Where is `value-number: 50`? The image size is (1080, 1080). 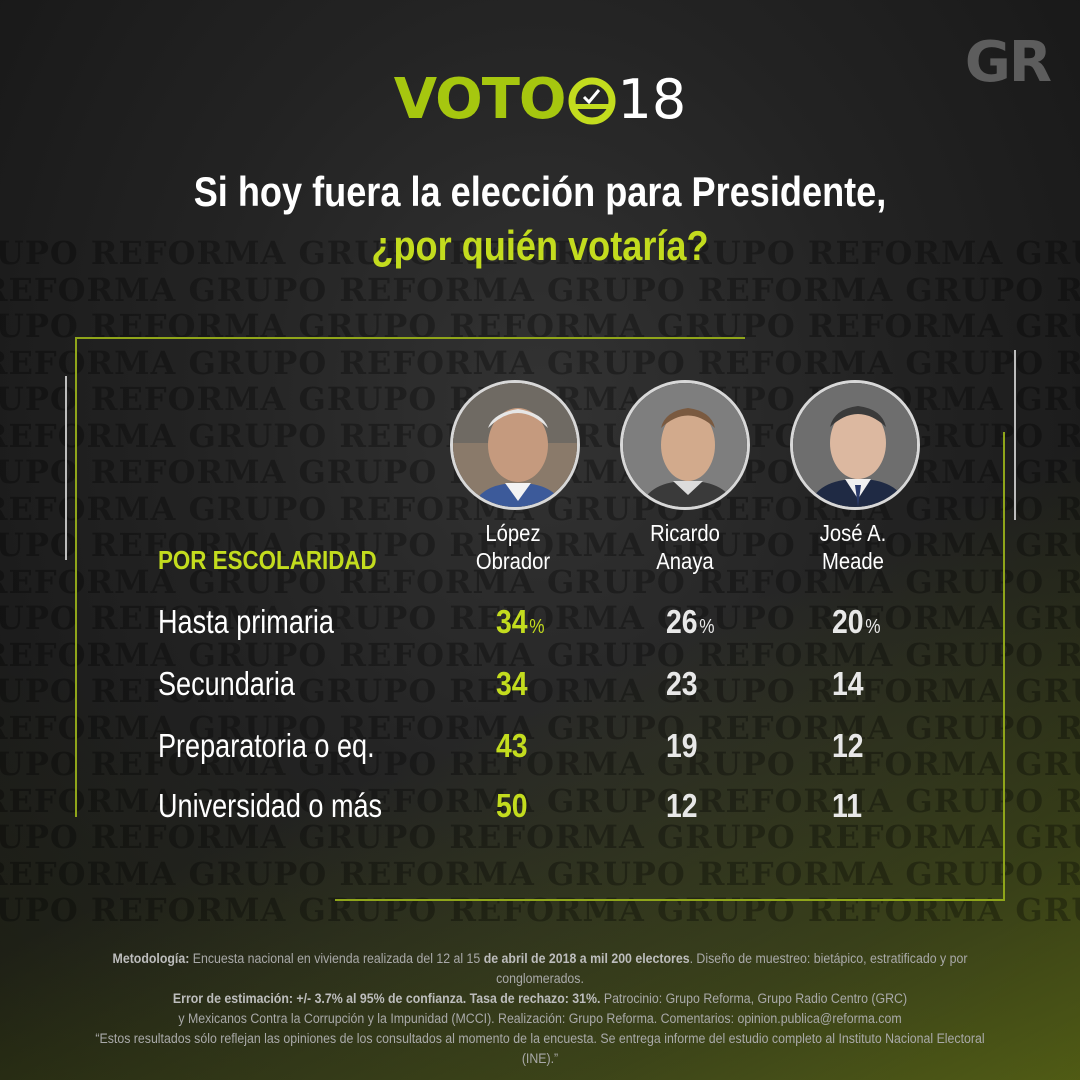 value-number: 50 is located at coordinates (512, 805).